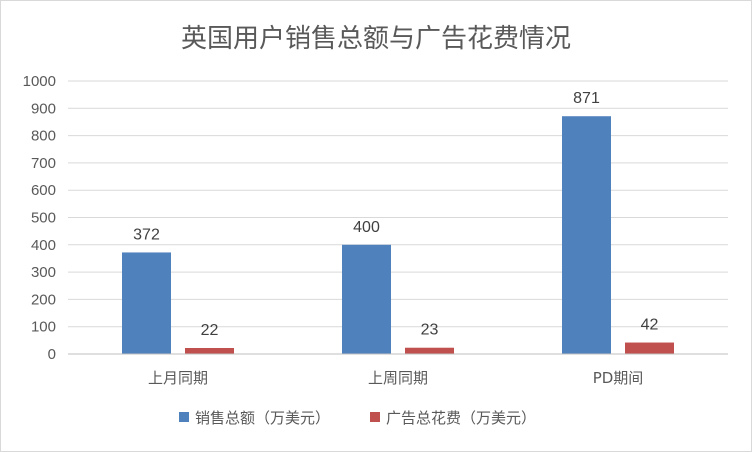 This screenshot has width=752, height=452. I want to click on x-axis: 上月同期 上周同期 PD期间, so click(398, 370).